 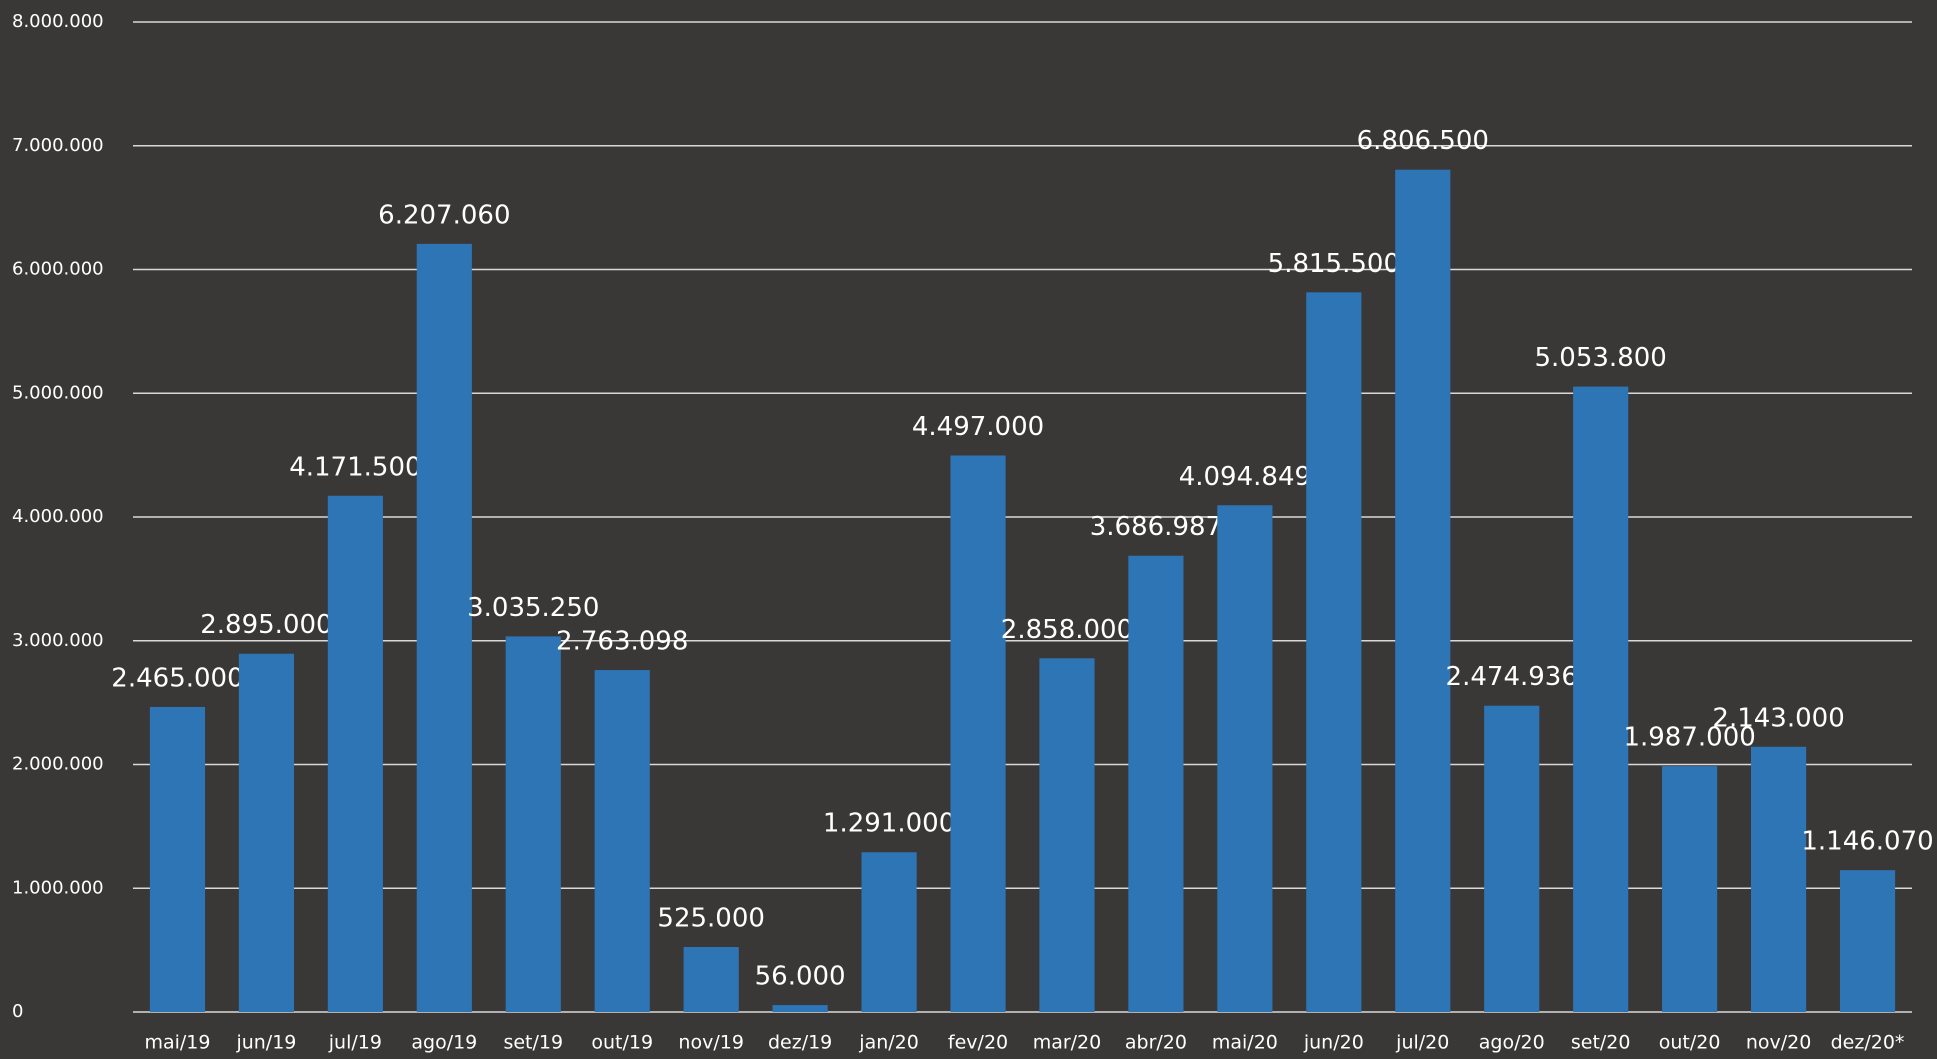 What do you see at coordinates (1067, 630) in the screenshot?
I see `value-label: 2.858.000` at bounding box center [1067, 630].